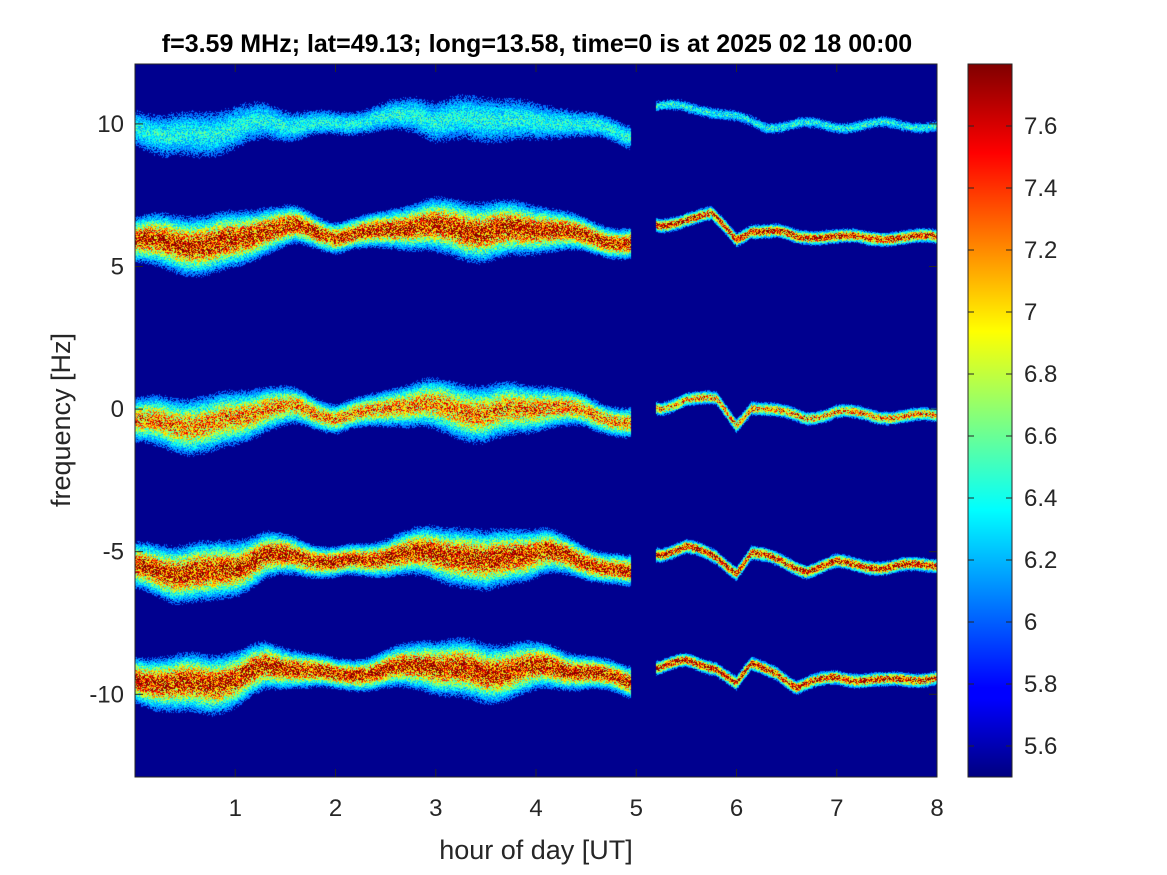  I want to click on colorbar-tick-label: 7.6, so click(1040, 126).